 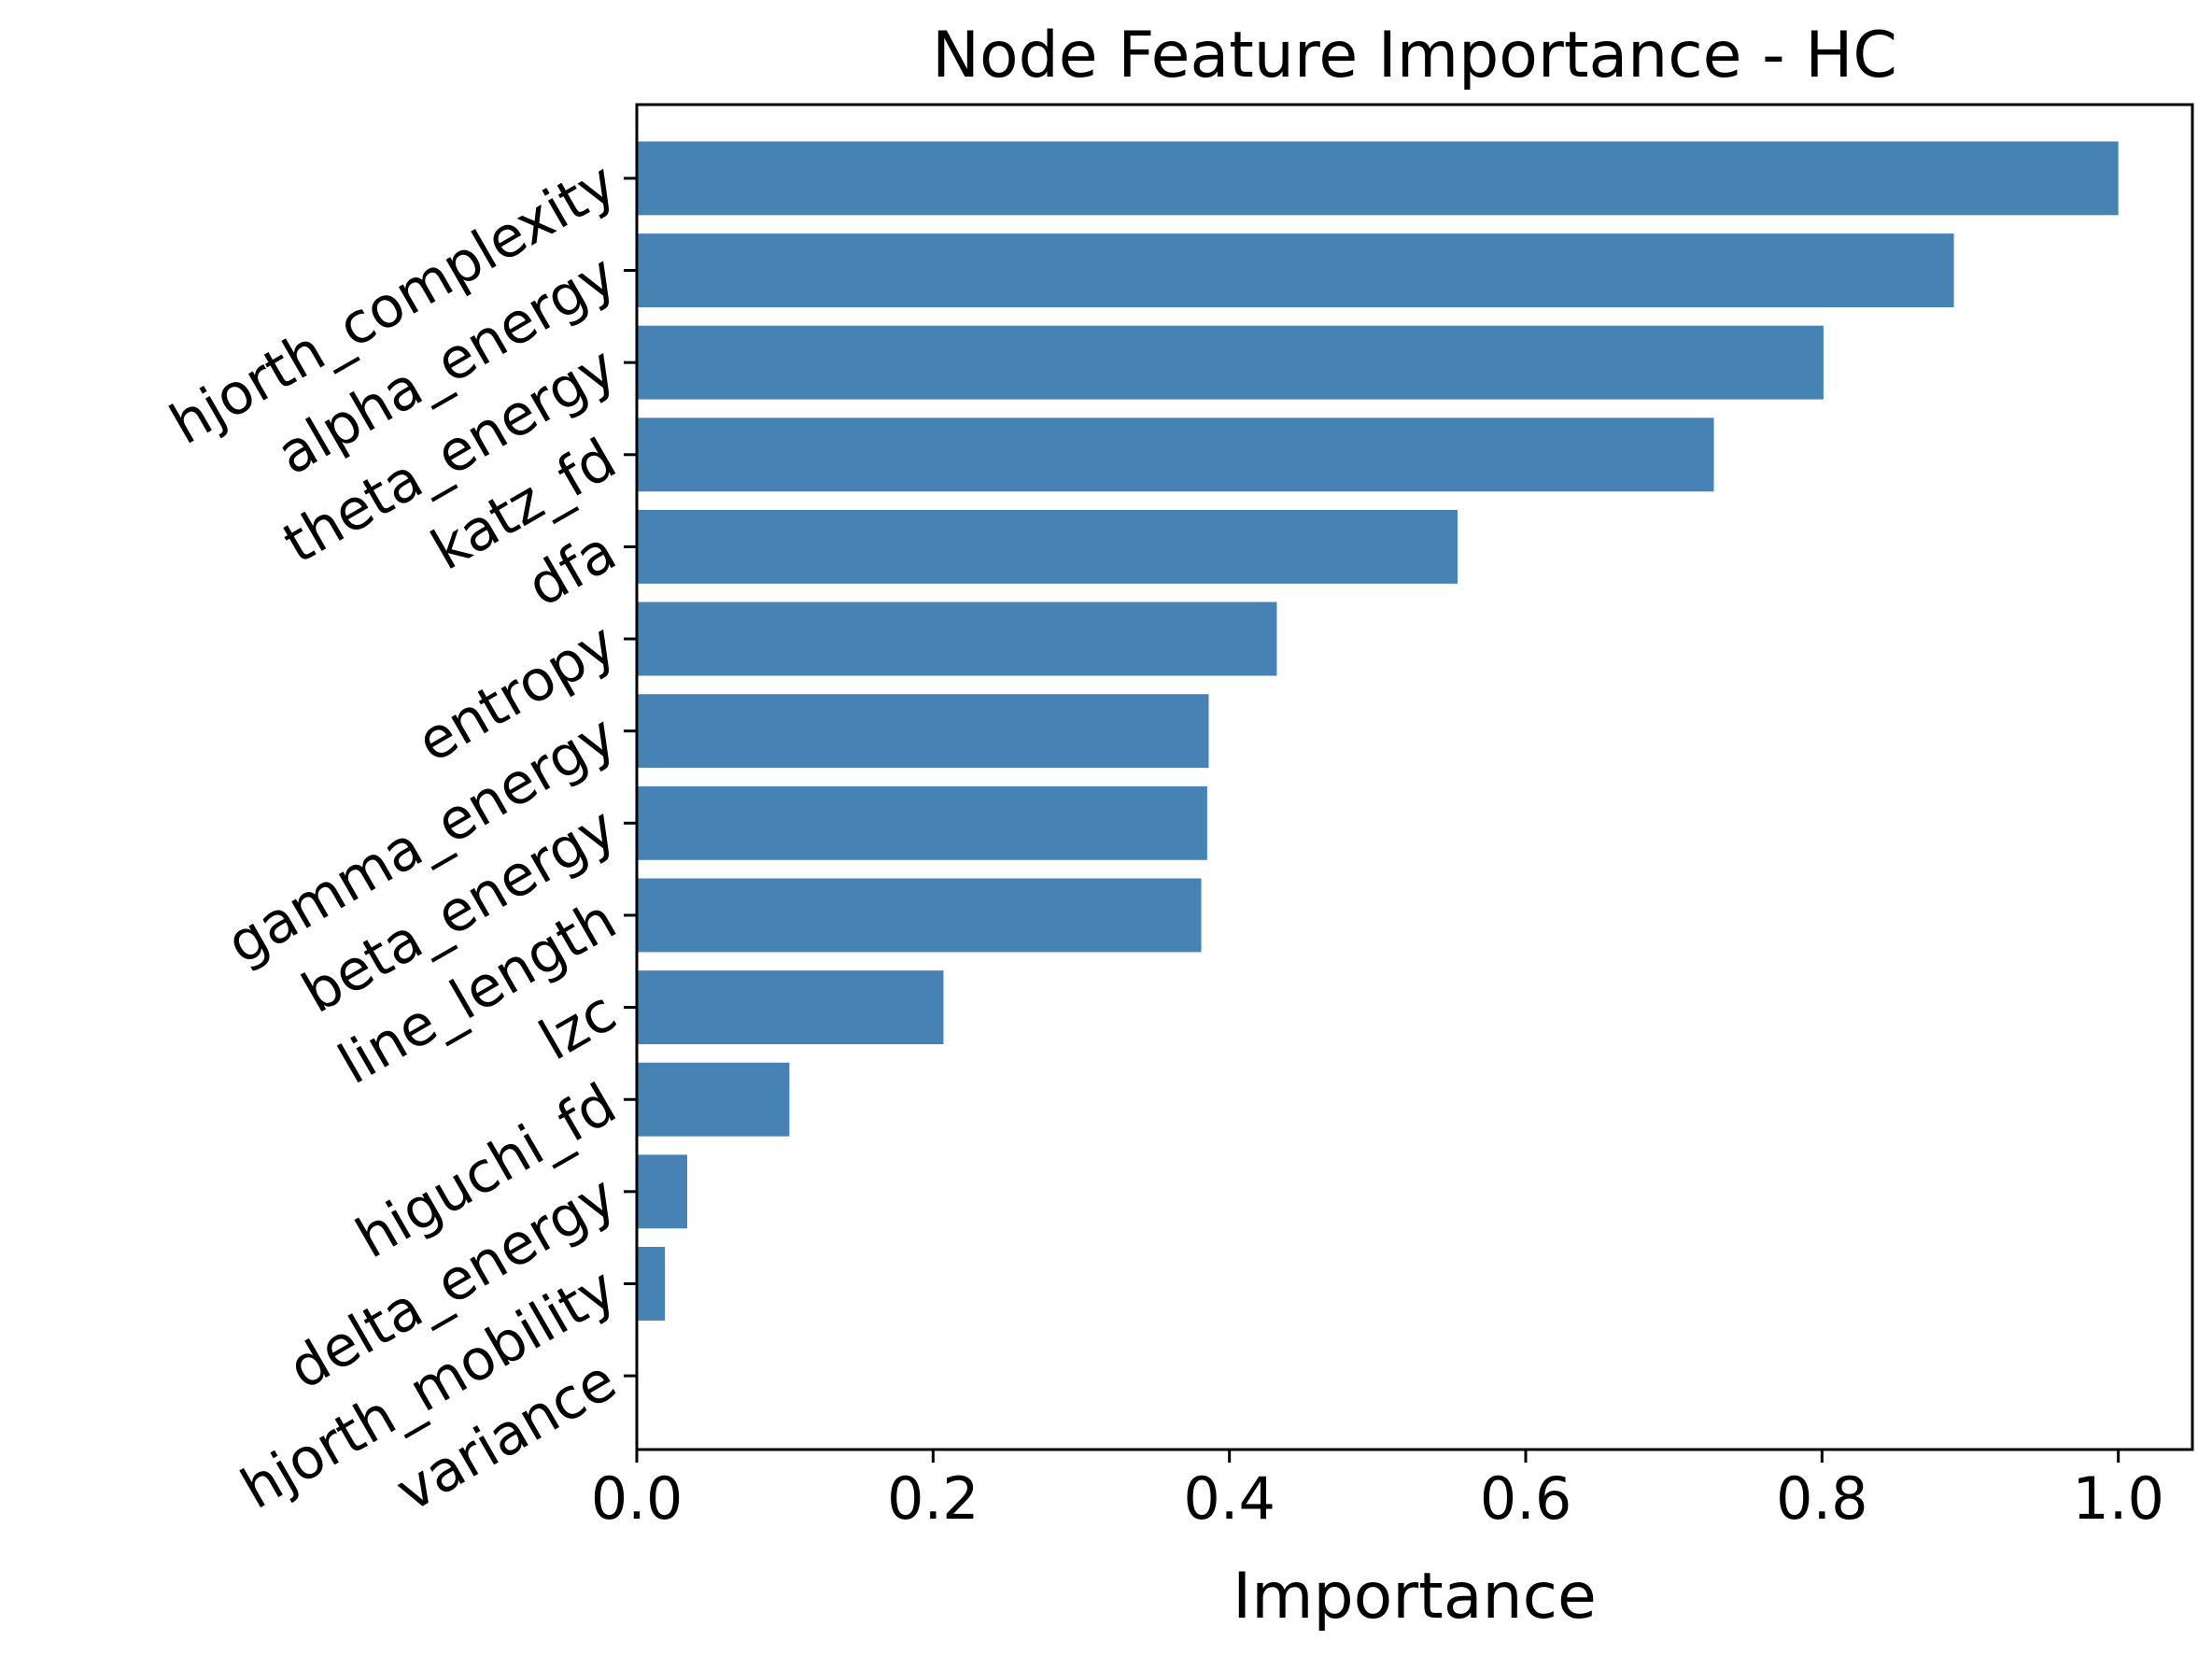 What do you see at coordinates (1822, 1499) in the screenshot?
I see `x-tick-label: 0.8` at bounding box center [1822, 1499].